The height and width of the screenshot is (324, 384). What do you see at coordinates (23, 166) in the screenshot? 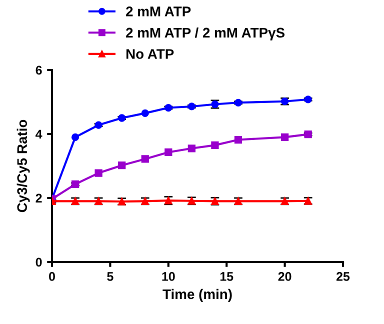
I see `y-axis-title: Cy3/Cy5 Ratio` at bounding box center [23, 166].